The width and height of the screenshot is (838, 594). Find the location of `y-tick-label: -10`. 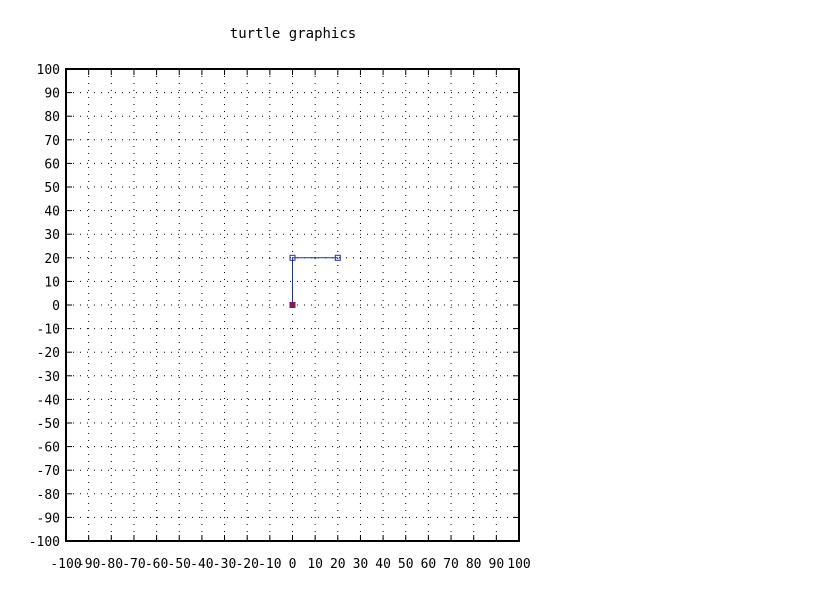

y-tick-label: -10 is located at coordinates (48, 330).